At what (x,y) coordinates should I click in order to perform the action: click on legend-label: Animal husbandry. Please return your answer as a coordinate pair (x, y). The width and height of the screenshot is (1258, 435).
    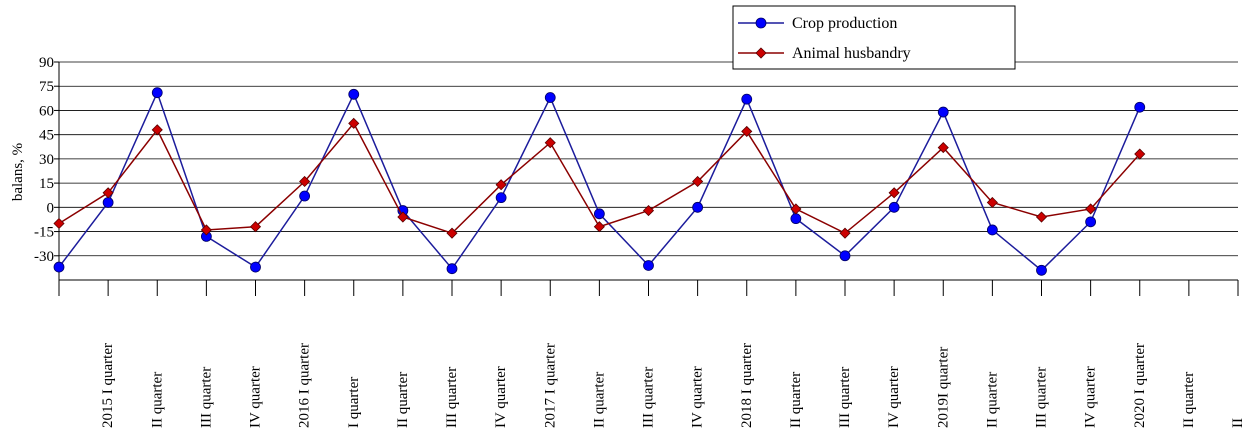
    Looking at the image, I should click on (851, 53).